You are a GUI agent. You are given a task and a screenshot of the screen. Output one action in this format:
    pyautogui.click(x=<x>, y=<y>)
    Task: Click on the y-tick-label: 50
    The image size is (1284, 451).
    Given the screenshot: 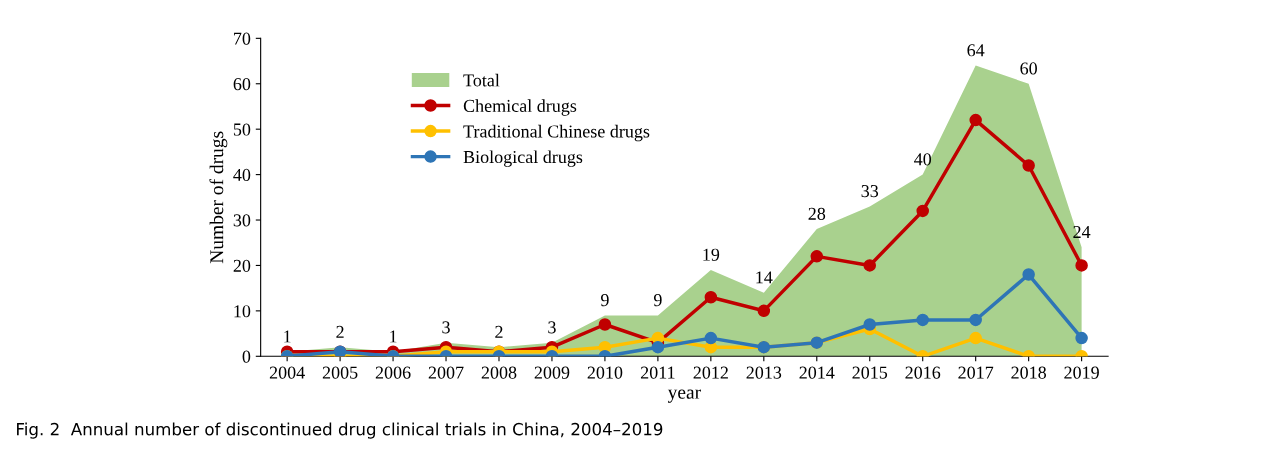 What is the action you would take?
    pyautogui.click(x=242, y=129)
    